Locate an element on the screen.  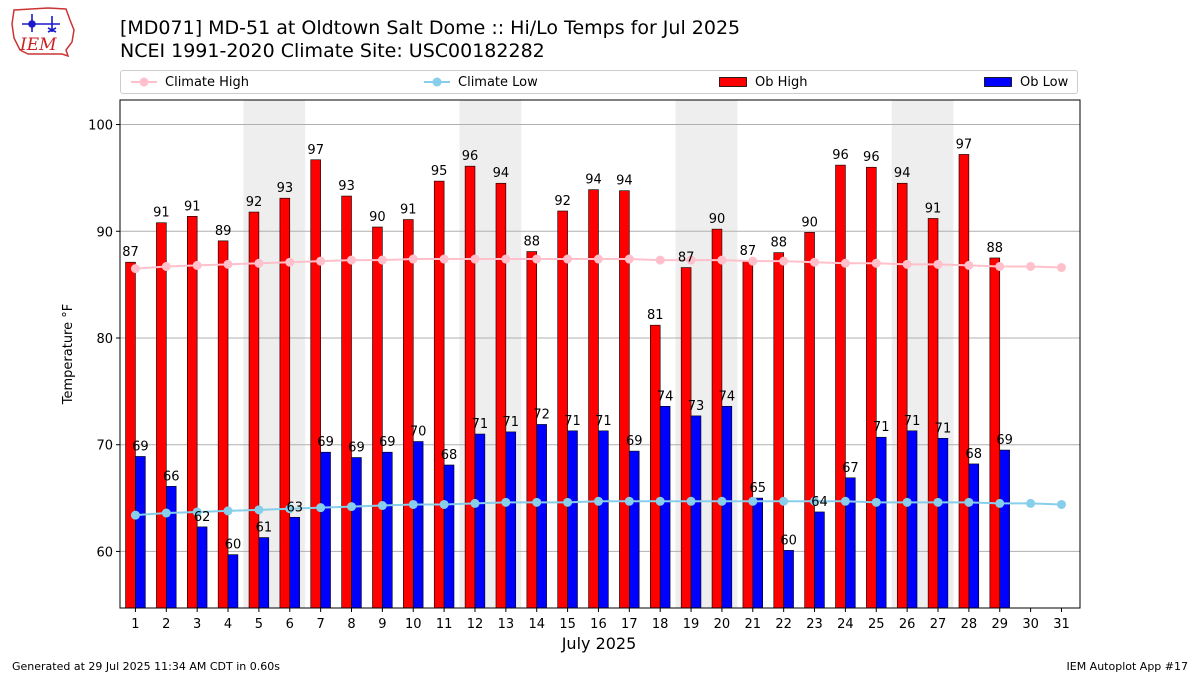
label-ob-high-4: 89 is located at coordinates (223, 231).